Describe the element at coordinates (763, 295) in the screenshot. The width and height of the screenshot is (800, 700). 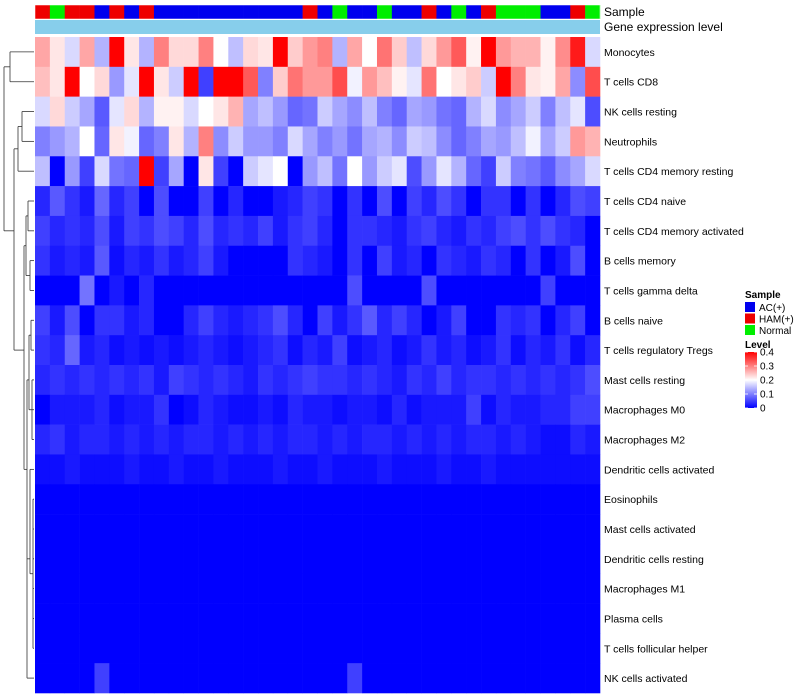
I see `sample-legend-title: Sample` at that location.